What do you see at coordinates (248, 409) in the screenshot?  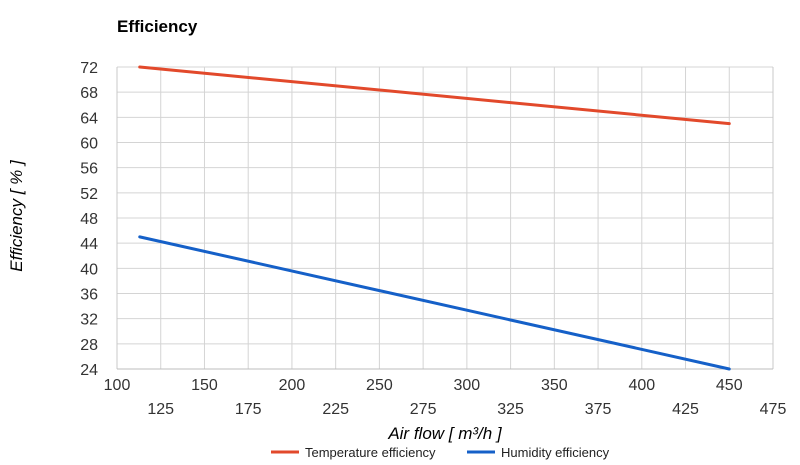 I see `x-tick-label: 175` at bounding box center [248, 409].